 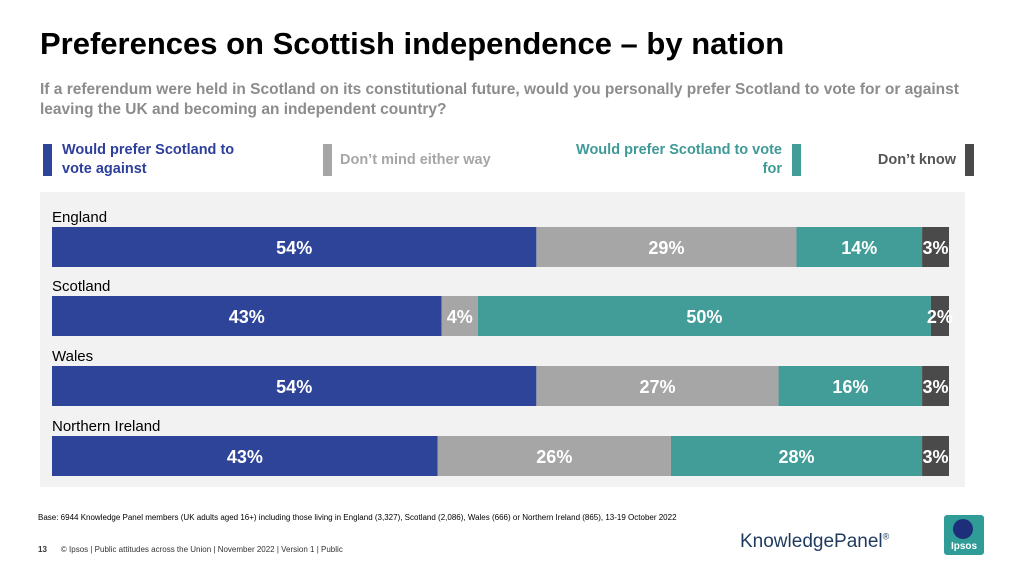 I want to click on data-label: 14%, so click(x=859, y=248).